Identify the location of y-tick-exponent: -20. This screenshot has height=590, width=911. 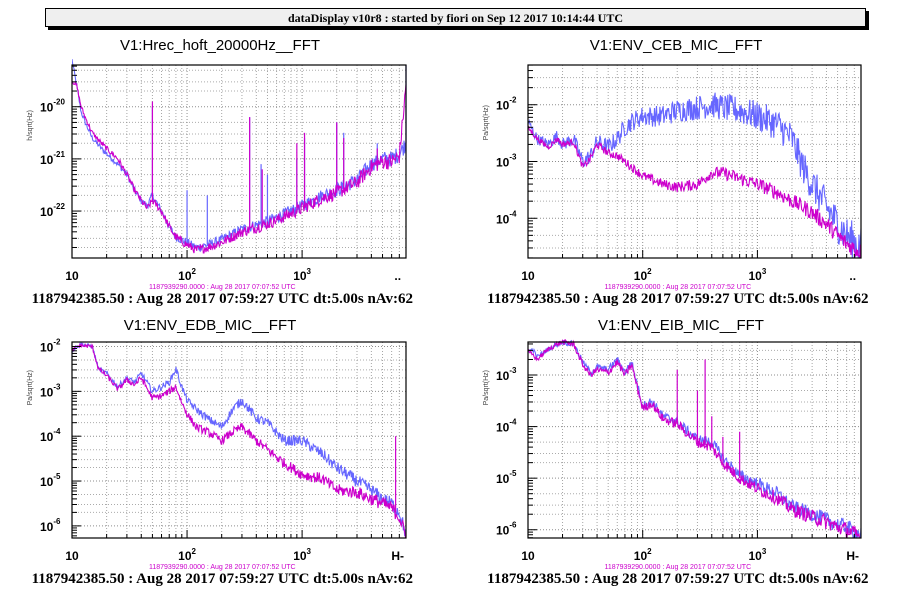
(59, 102).